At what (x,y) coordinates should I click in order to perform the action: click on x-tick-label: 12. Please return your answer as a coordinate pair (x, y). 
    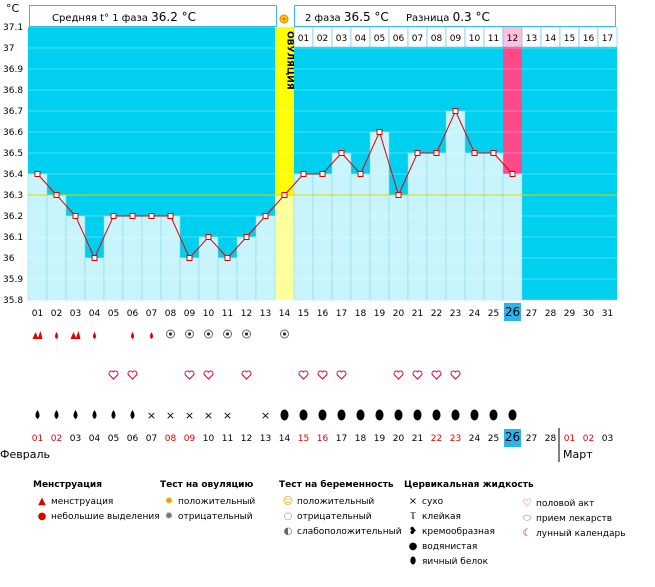
    Looking at the image, I should click on (246, 314).